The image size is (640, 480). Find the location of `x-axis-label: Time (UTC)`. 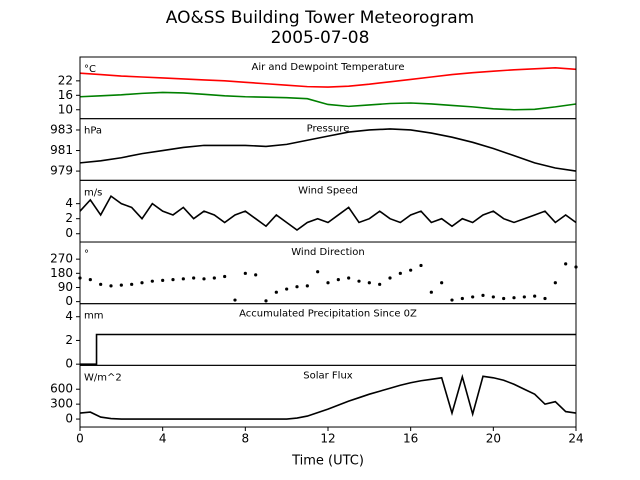

x-axis-label: Time (UTC) is located at coordinates (327, 461).